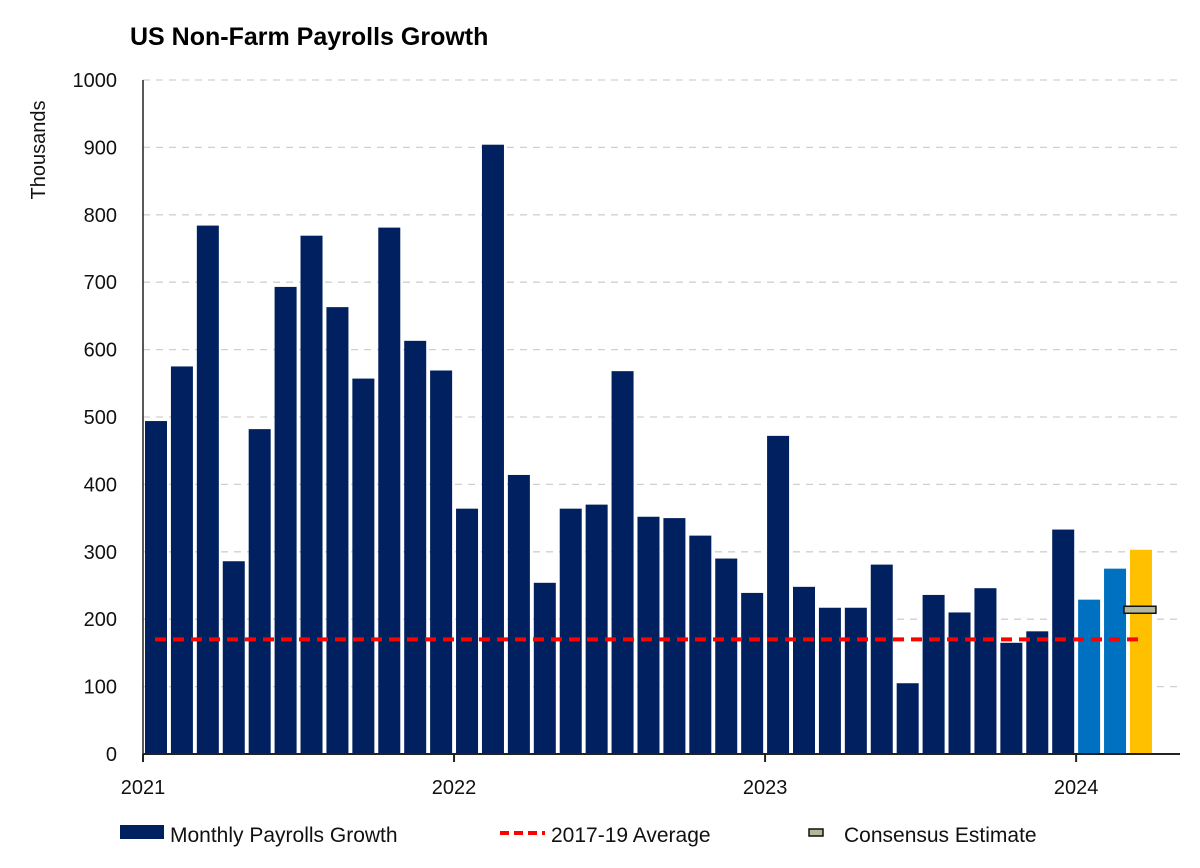 Image resolution: width=1200 pixels, height=868 pixels. Describe the element at coordinates (39, 150) in the screenshot. I see `y-axis-label: Thousands` at that location.